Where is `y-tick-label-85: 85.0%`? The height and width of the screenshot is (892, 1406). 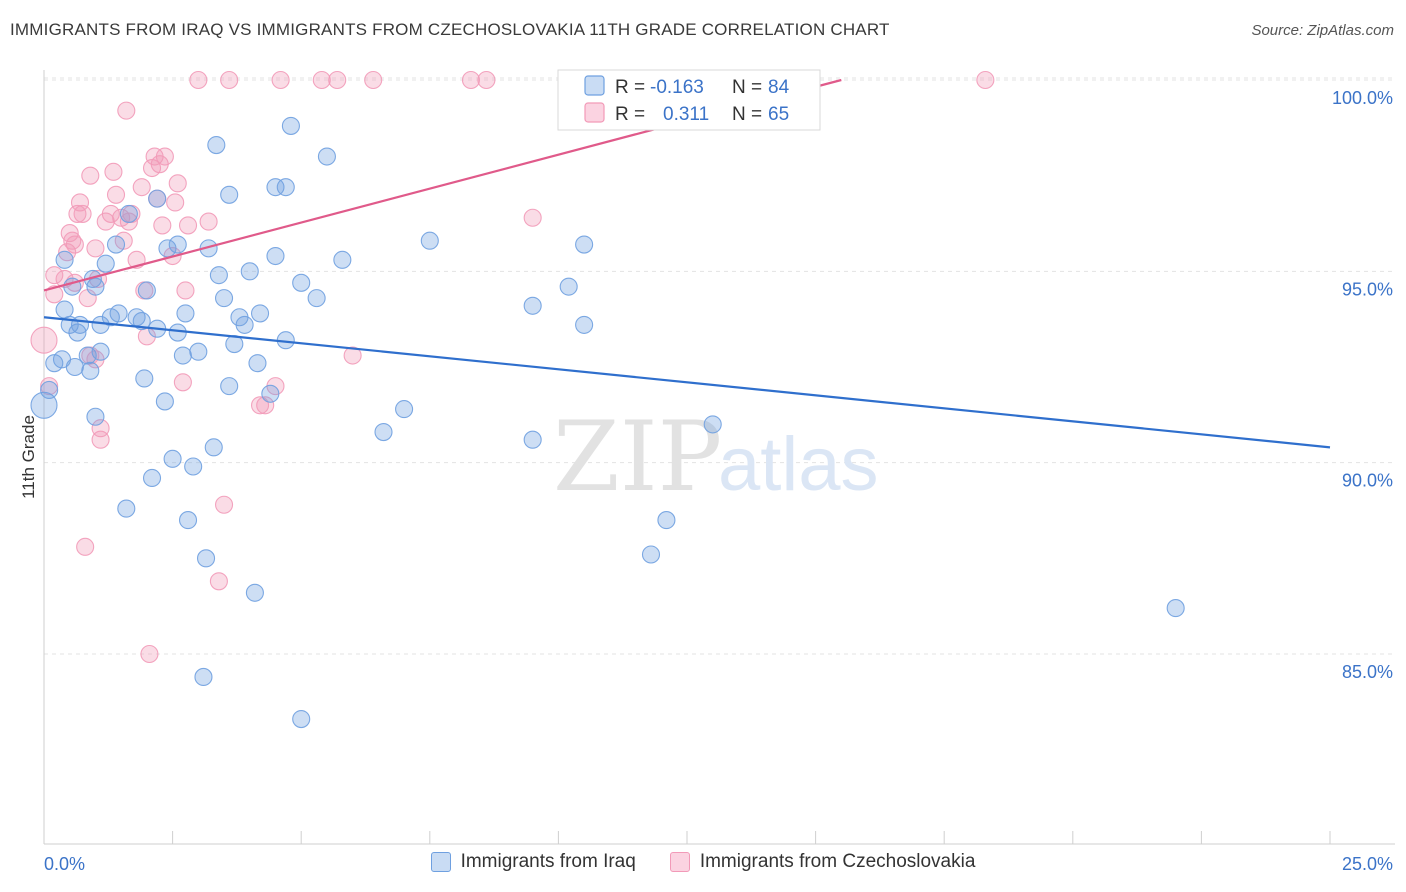 y-tick-label-85: 85.0% is located at coordinates (1367, 672).